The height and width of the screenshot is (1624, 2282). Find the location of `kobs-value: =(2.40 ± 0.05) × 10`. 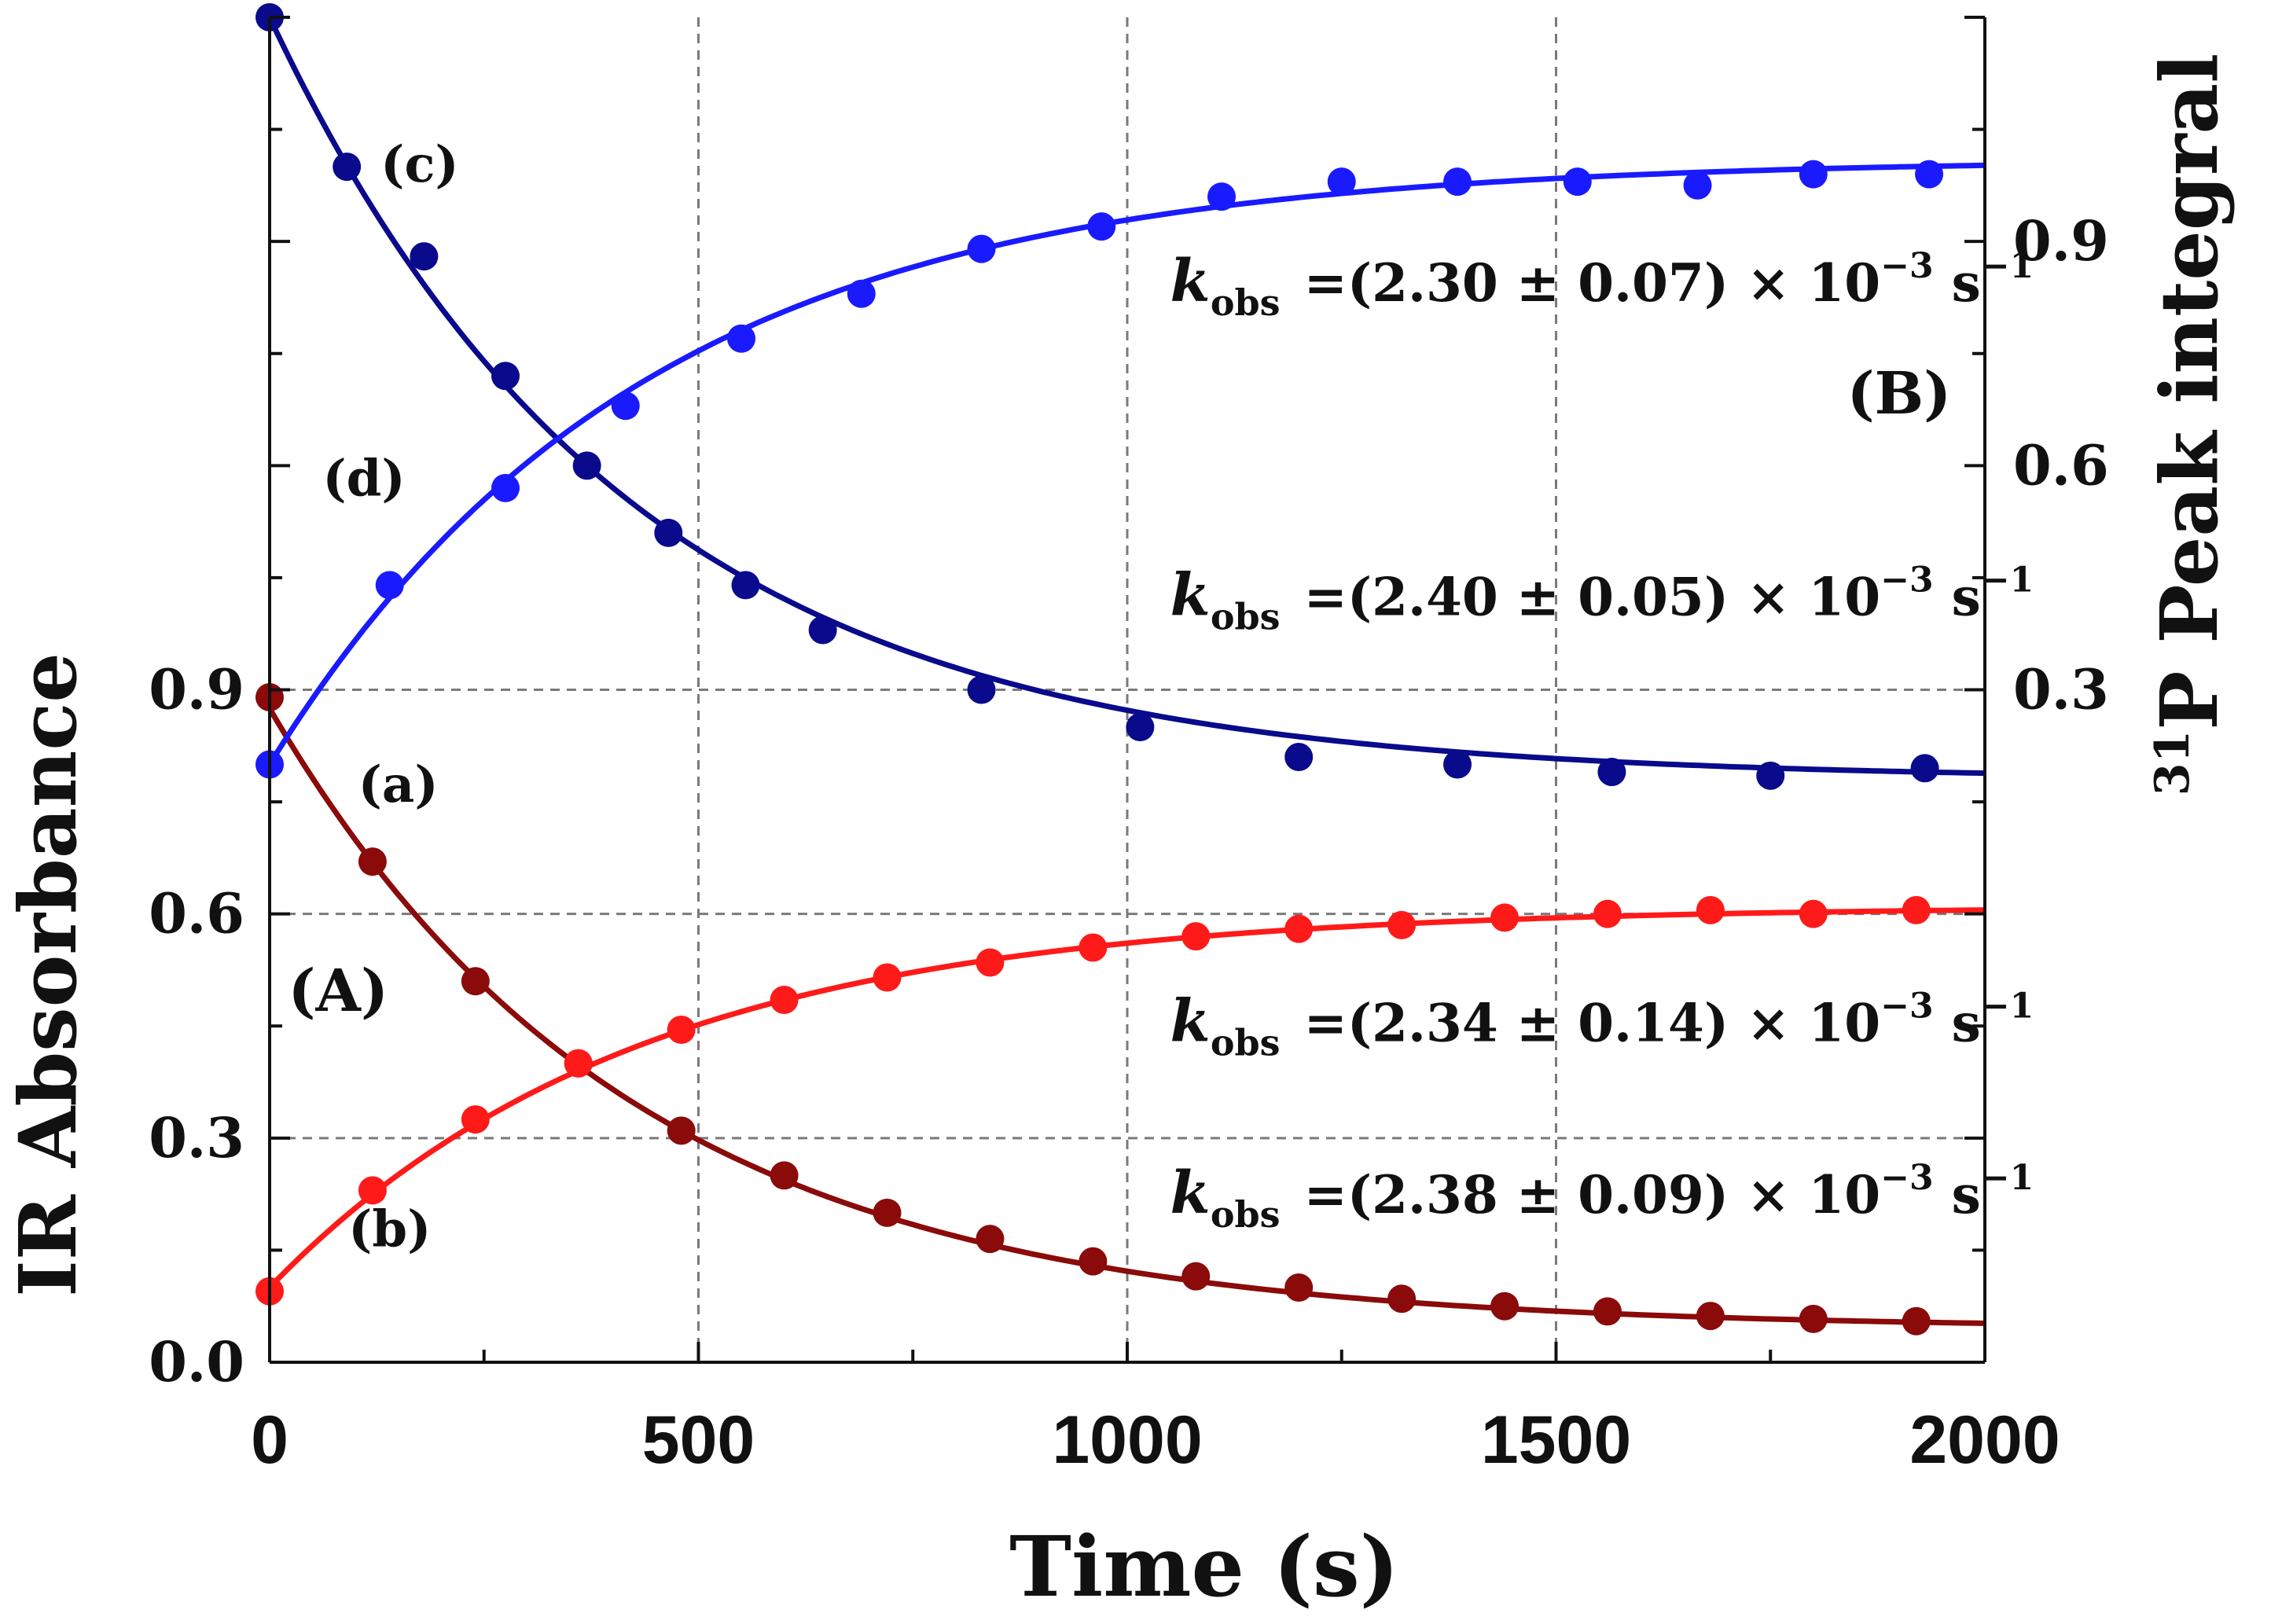

kobs-value: =(2.40 ± 0.05) × 10 is located at coordinates (1593, 596).